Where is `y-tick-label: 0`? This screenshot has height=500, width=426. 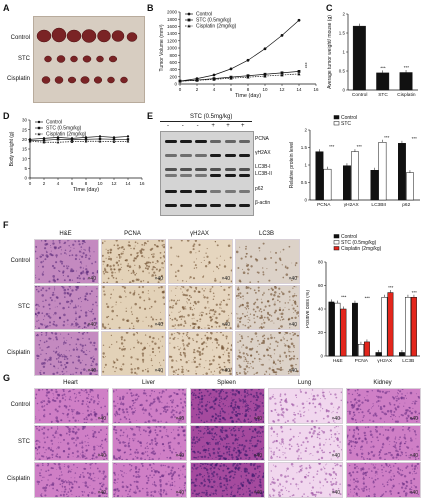 y-tick-label: 0 is located at coordinates (305, 200).